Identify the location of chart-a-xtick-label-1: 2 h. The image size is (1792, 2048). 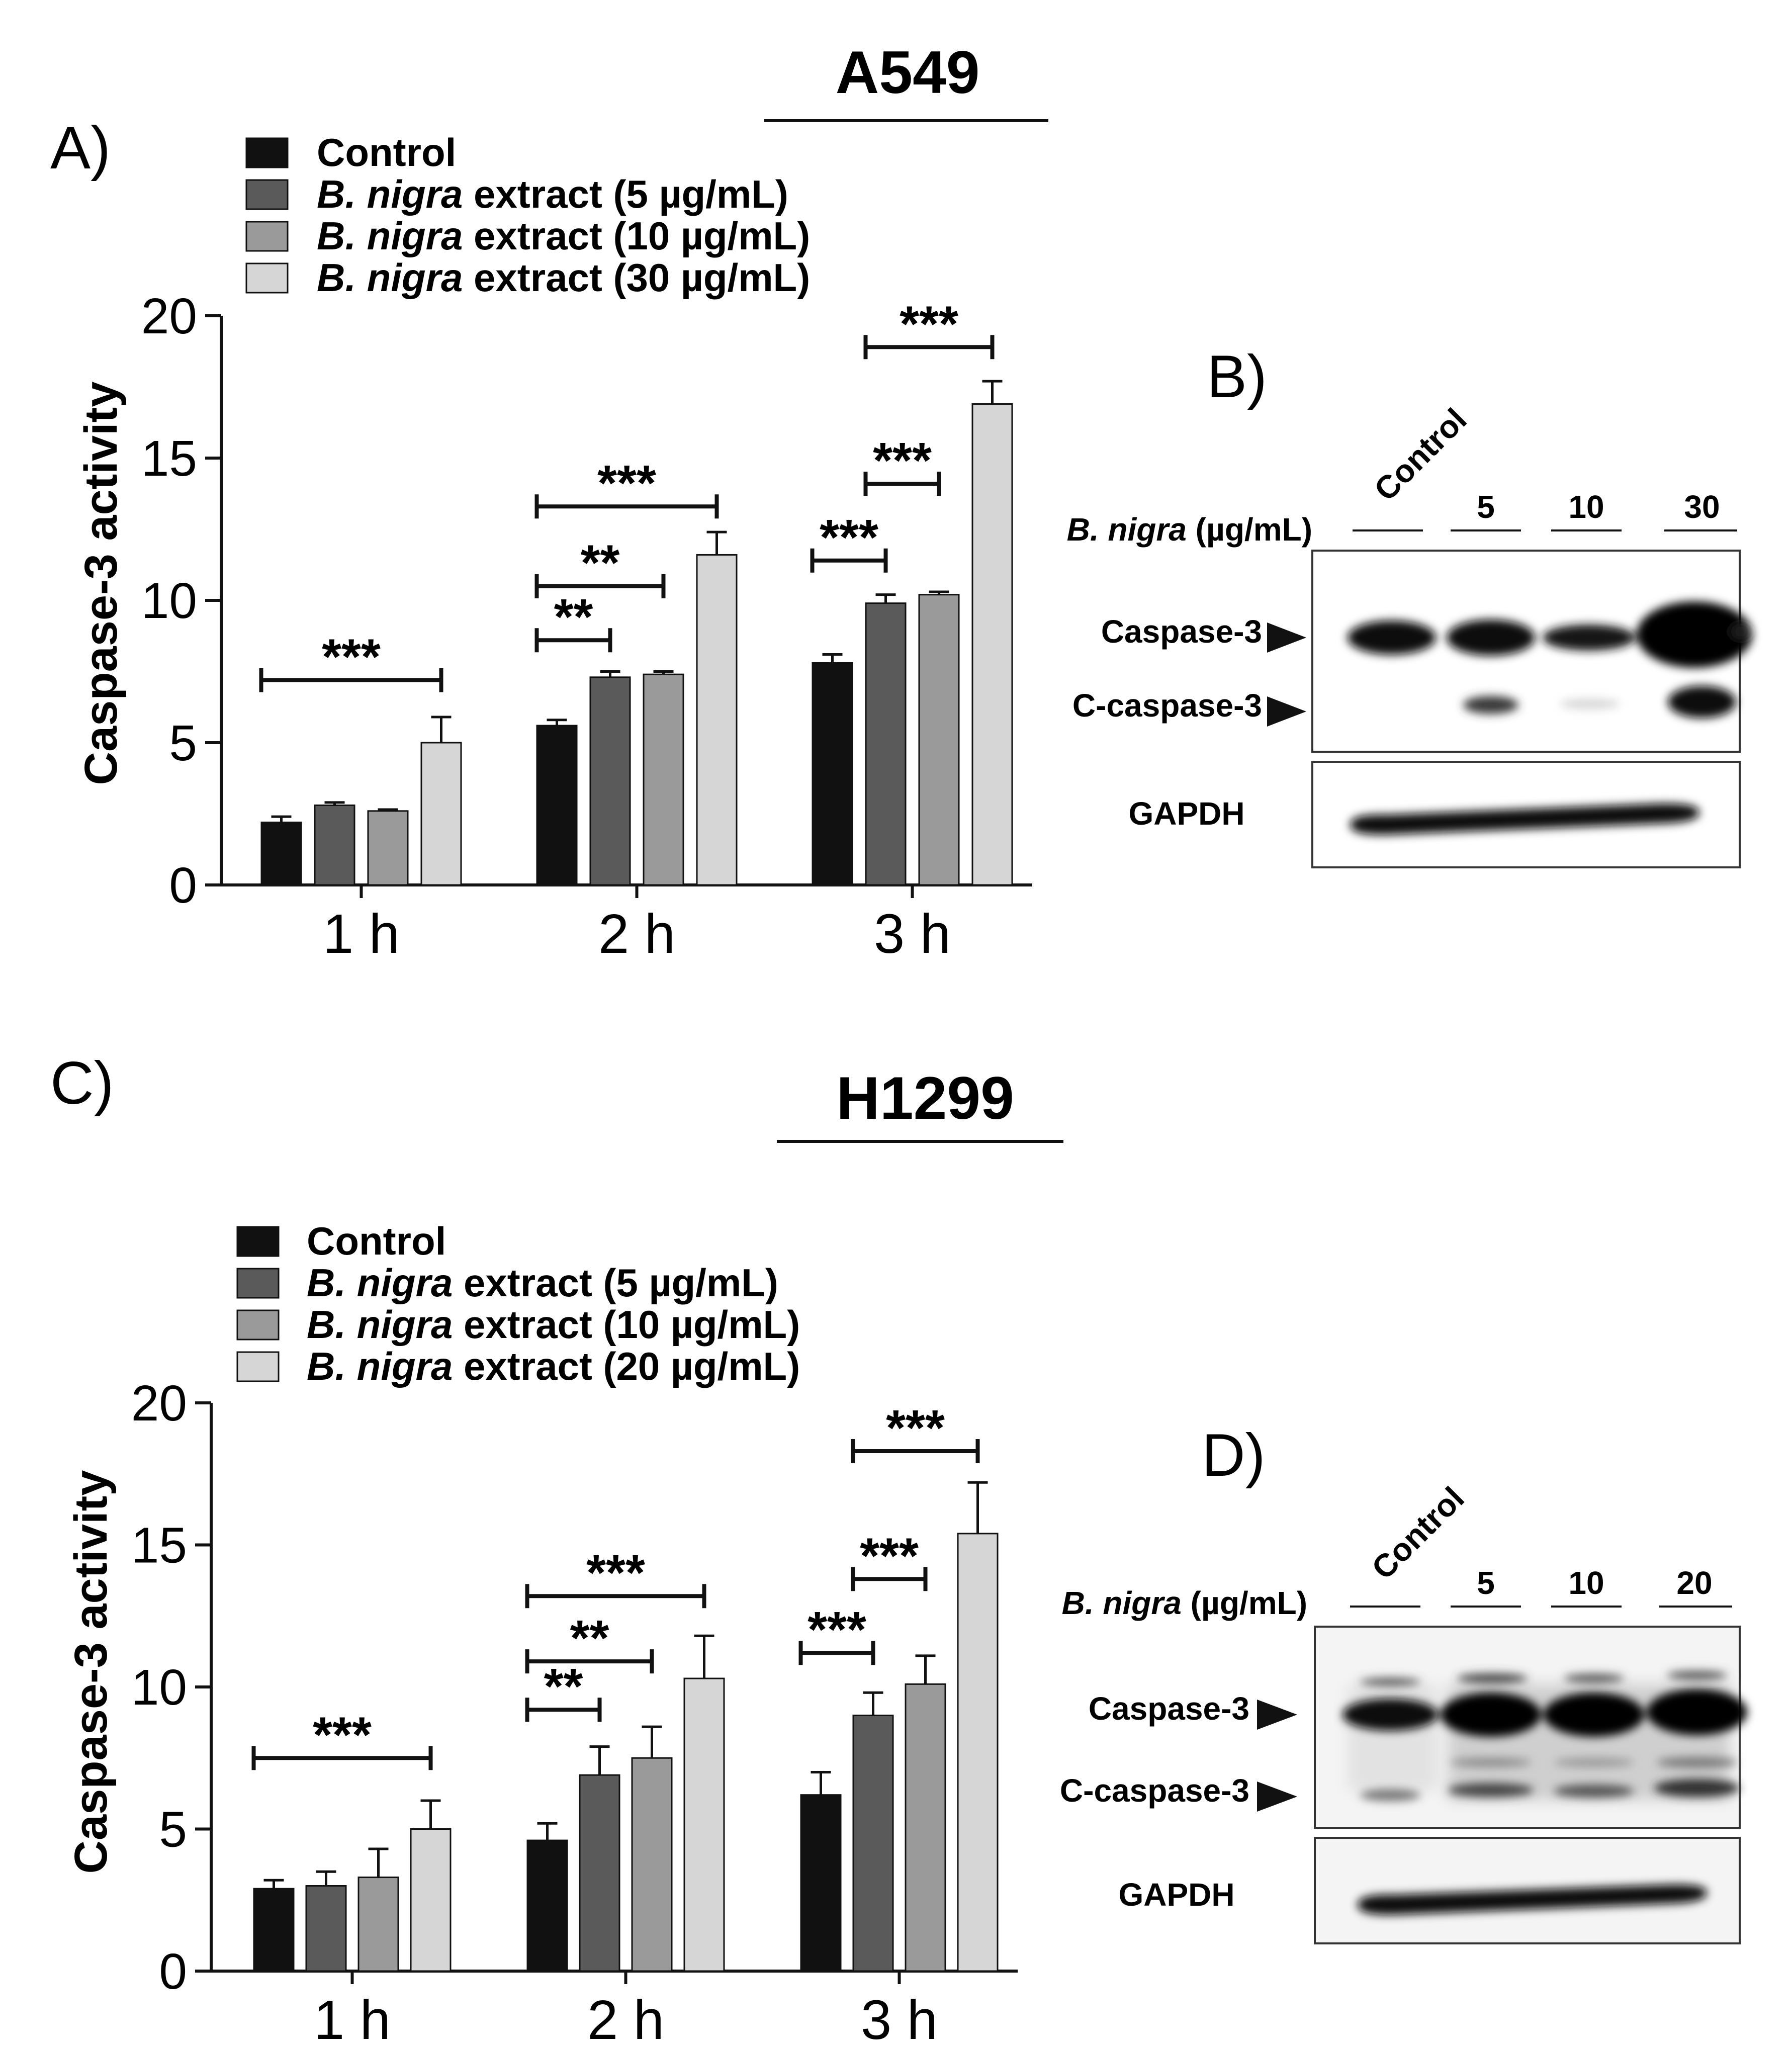
(637, 934).